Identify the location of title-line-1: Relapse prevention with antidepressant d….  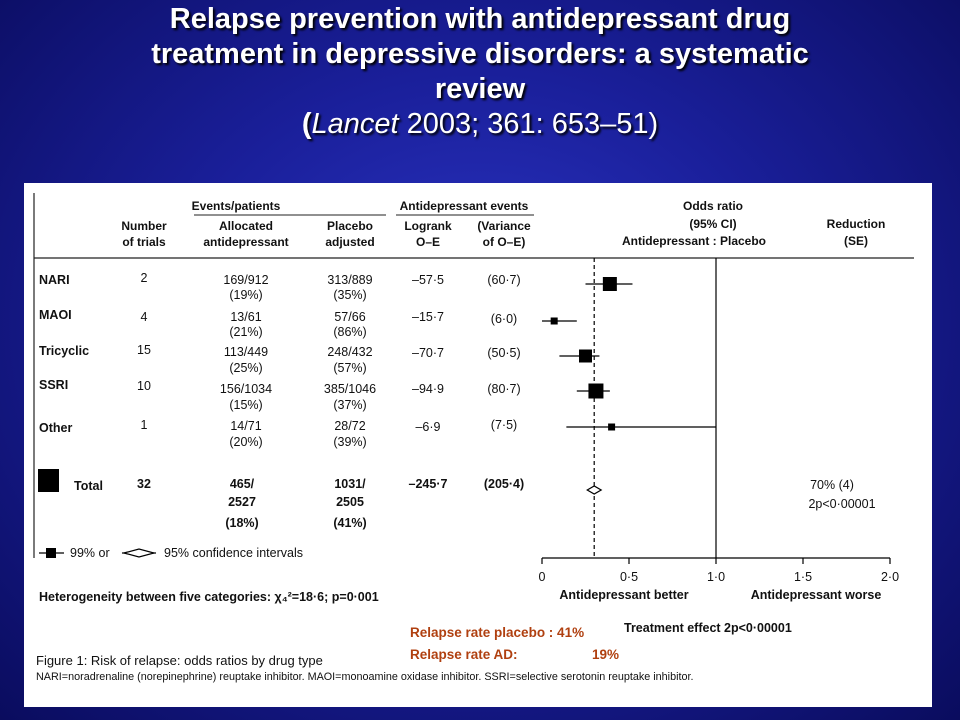
(480, 19).